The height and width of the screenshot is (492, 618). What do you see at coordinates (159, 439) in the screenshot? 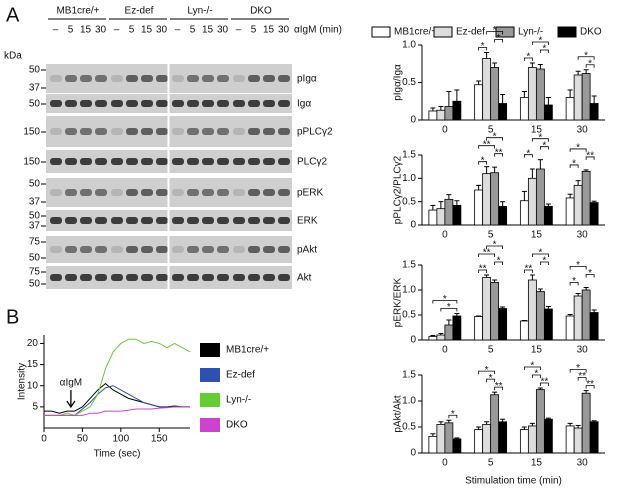
I see `x-tick-label: 150` at bounding box center [159, 439].